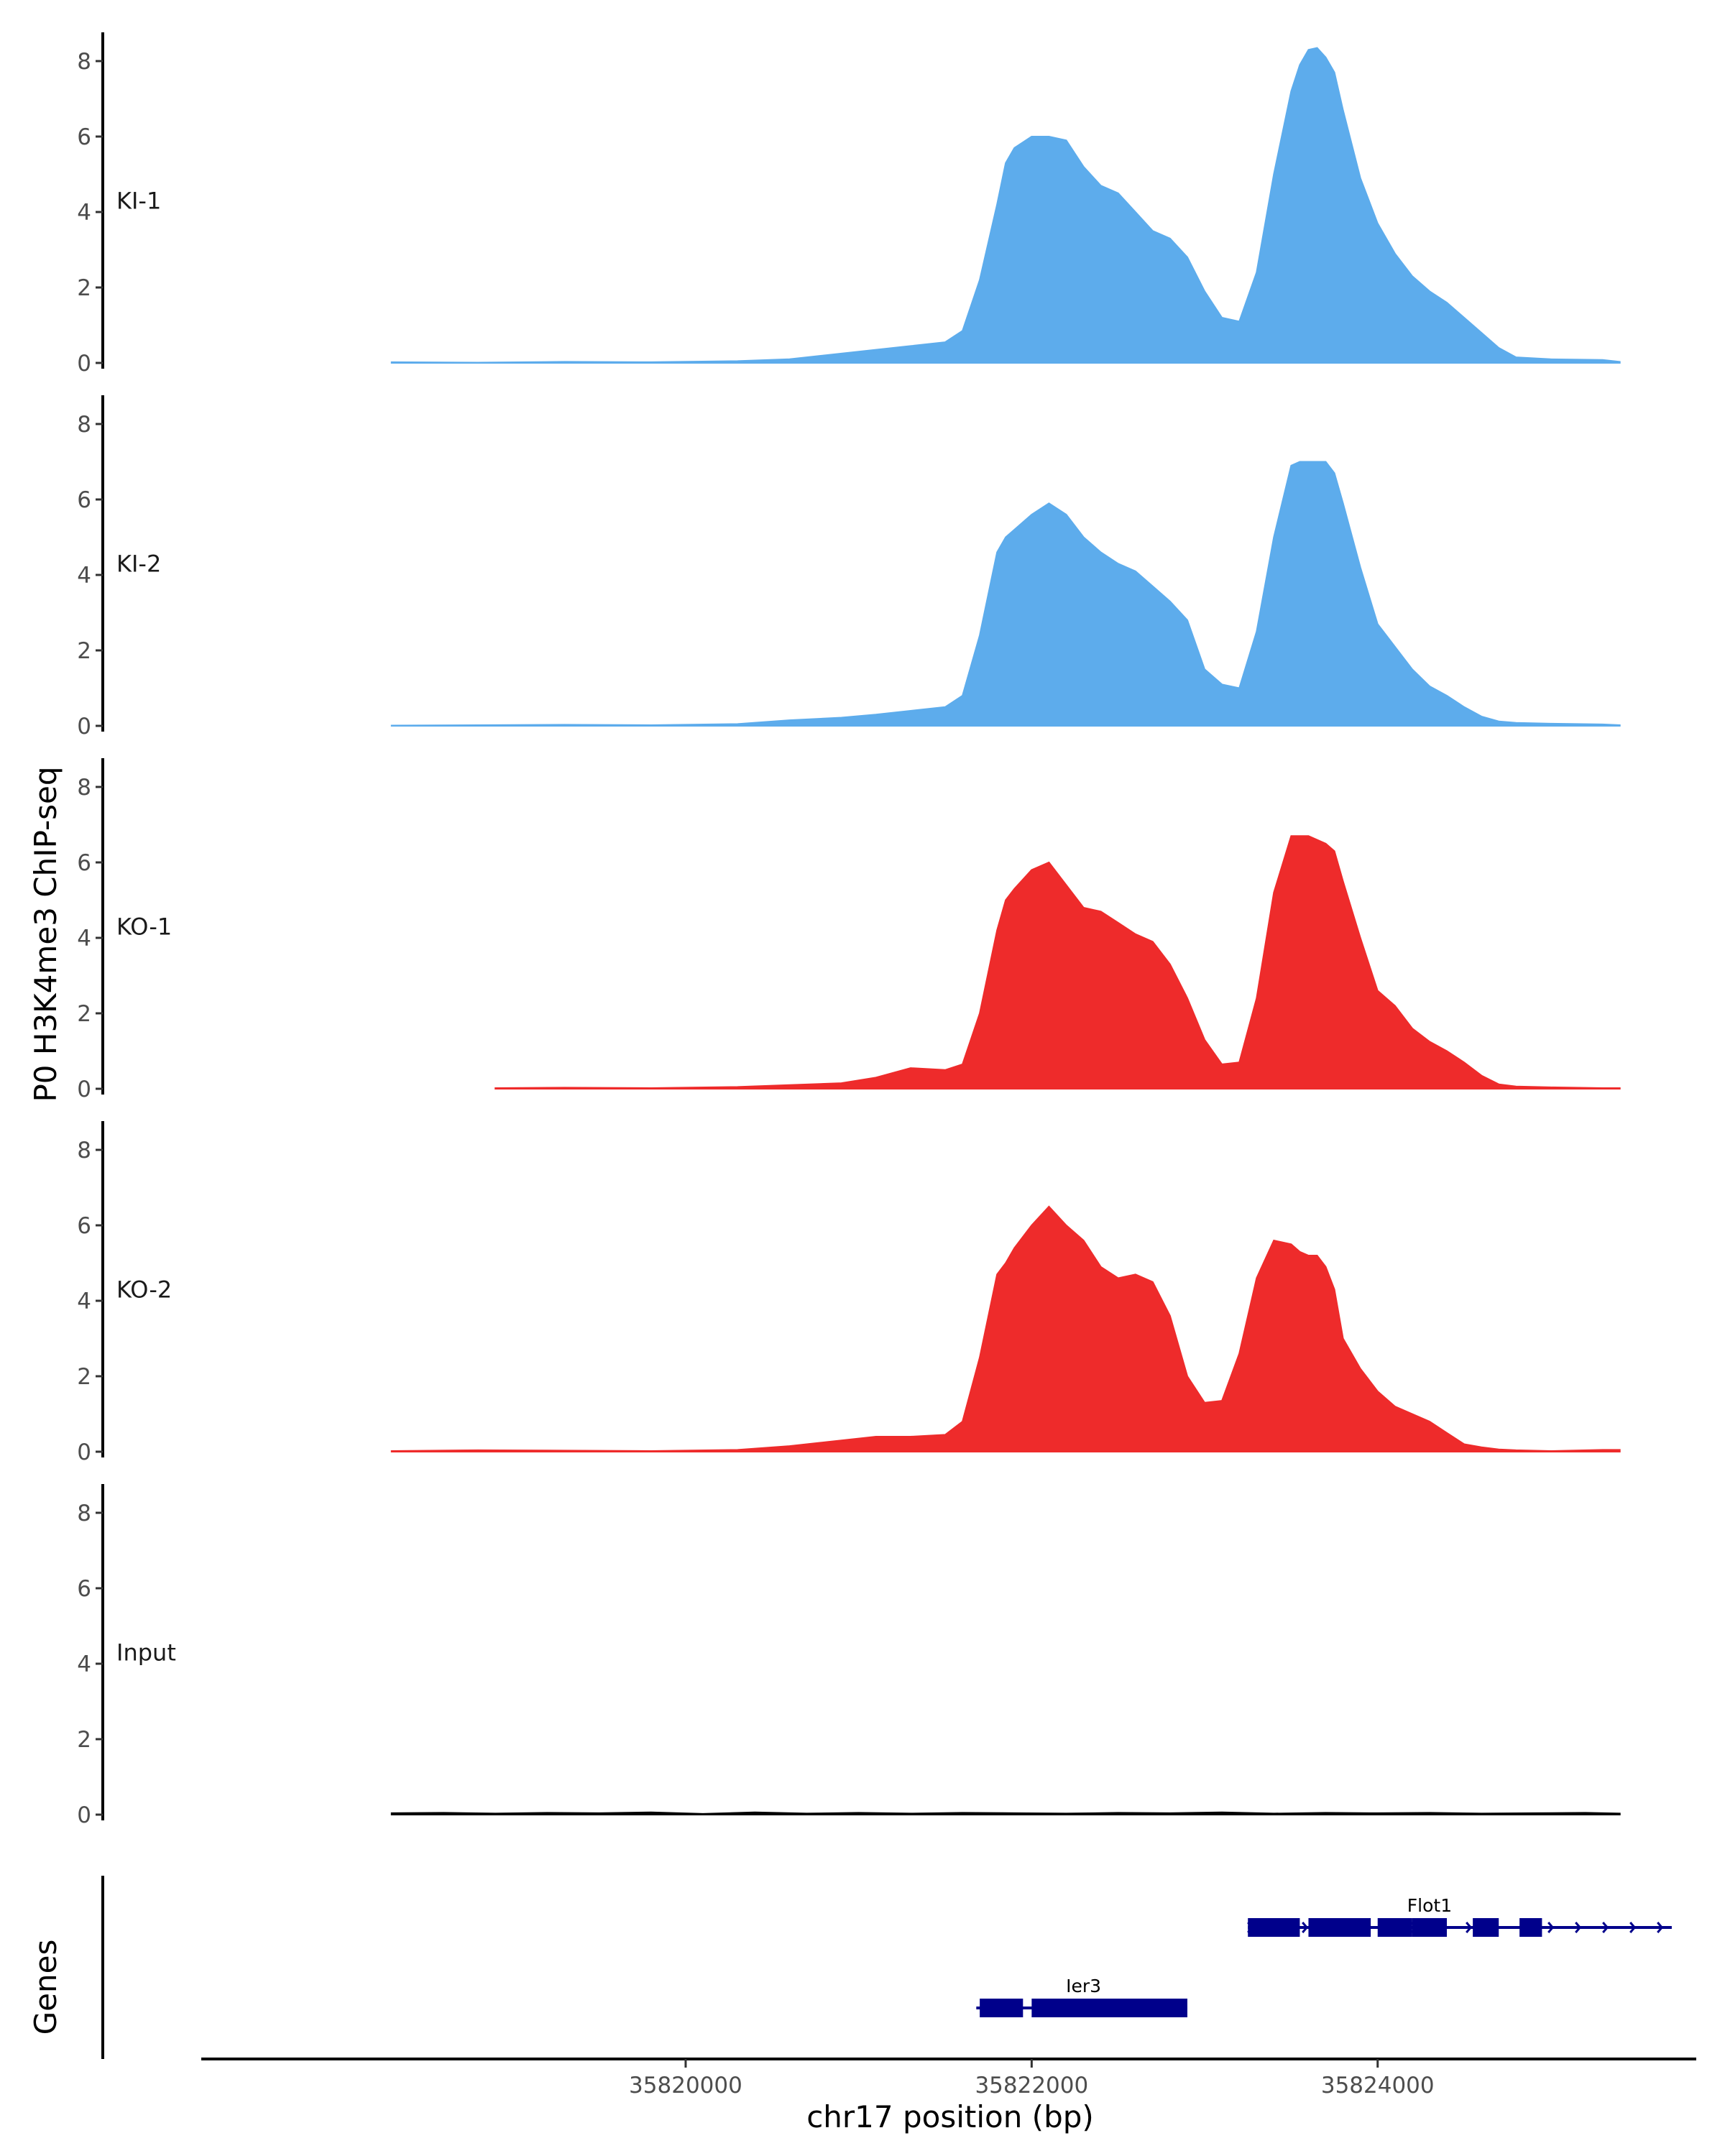  Describe the element at coordinates (84, 1740) in the screenshot. I see `y-tick-label-input-2: 2` at that location.